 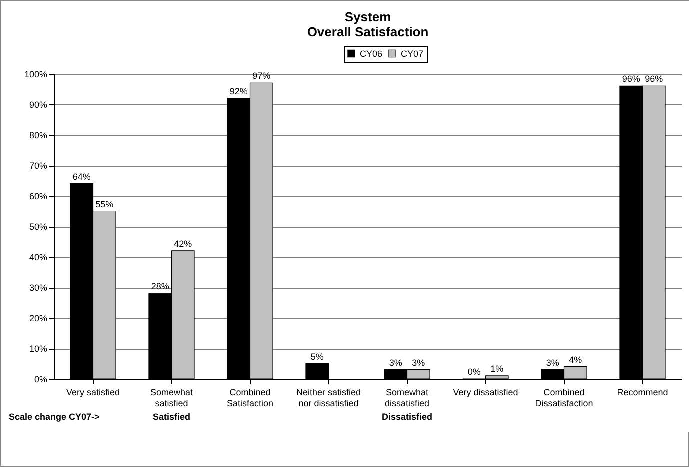 What do you see at coordinates (171, 417) in the screenshot?
I see `text: Satisfied` at bounding box center [171, 417].